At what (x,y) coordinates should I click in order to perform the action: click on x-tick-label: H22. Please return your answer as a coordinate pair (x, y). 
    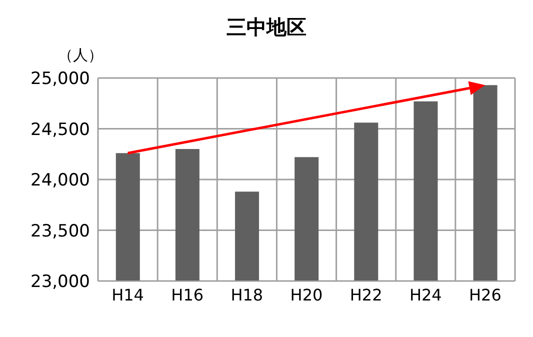
    Looking at the image, I should click on (366, 294).